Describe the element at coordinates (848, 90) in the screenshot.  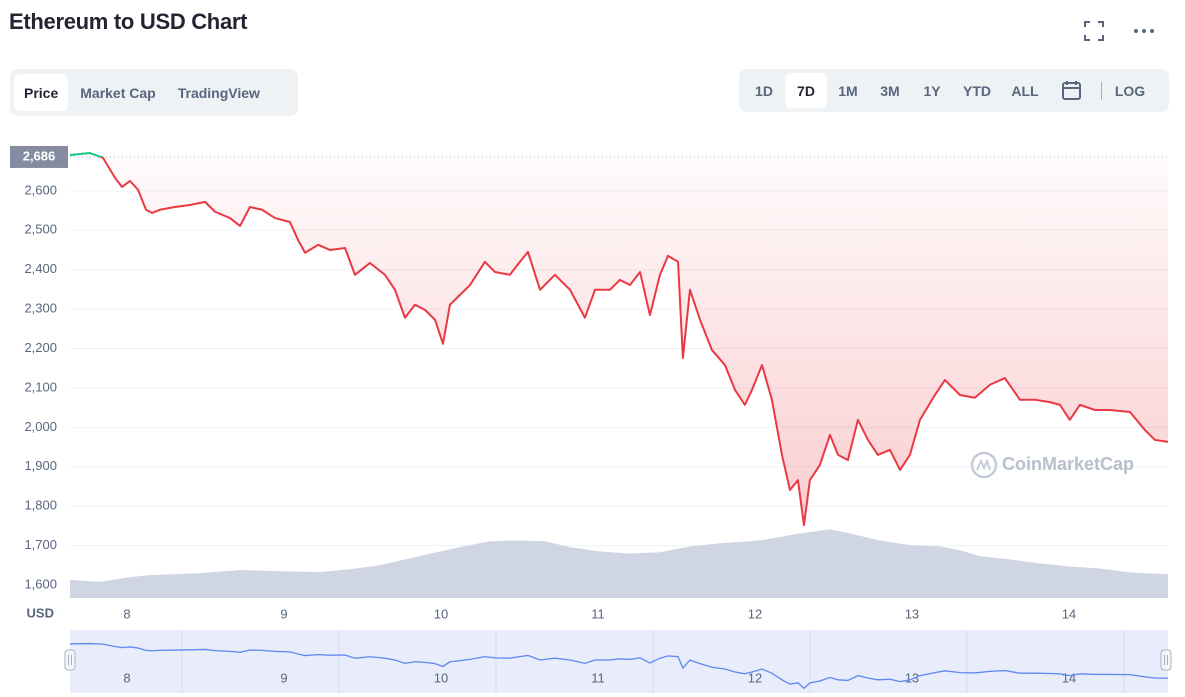
I see `range-button: 1M` at that location.